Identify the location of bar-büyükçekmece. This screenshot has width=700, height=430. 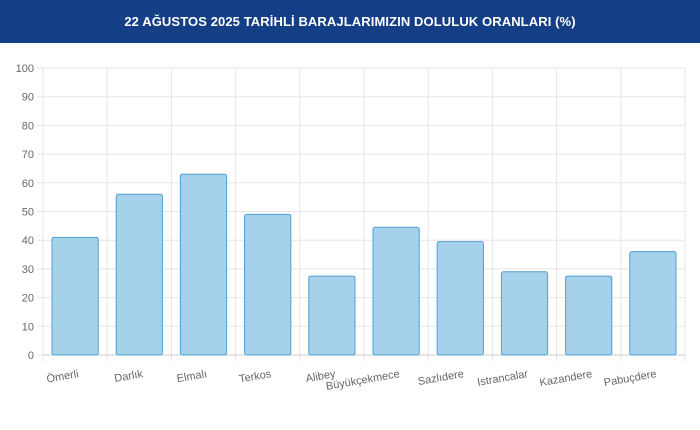
(396, 291).